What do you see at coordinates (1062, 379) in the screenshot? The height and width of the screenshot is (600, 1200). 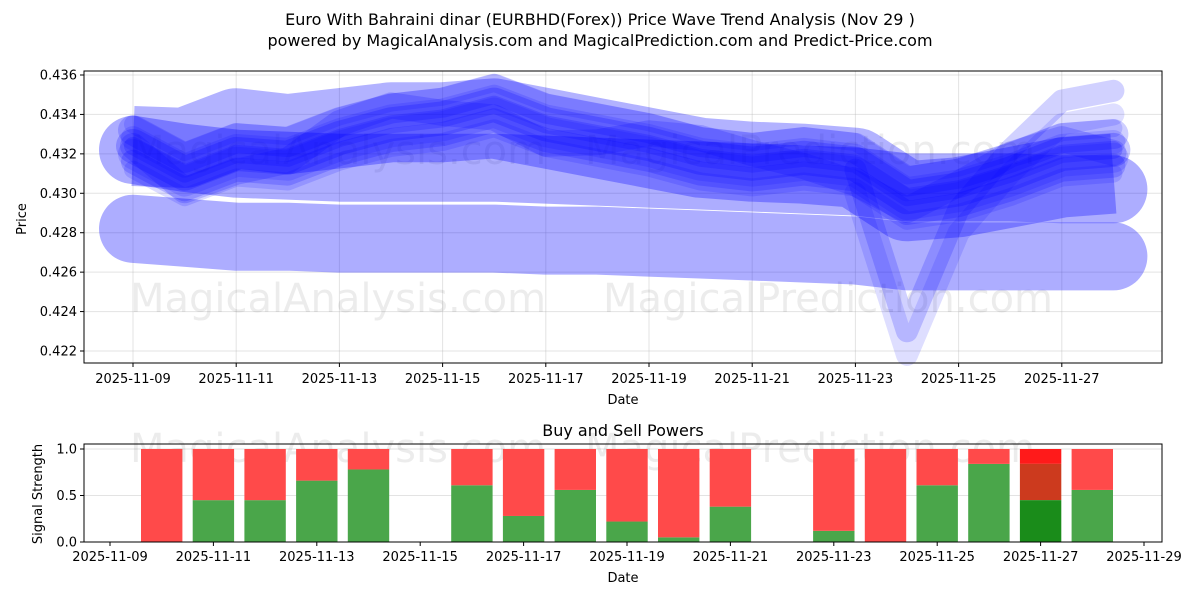 I see `price-x-tick-label: 2025-11-27` at bounding box center [1062, 379].